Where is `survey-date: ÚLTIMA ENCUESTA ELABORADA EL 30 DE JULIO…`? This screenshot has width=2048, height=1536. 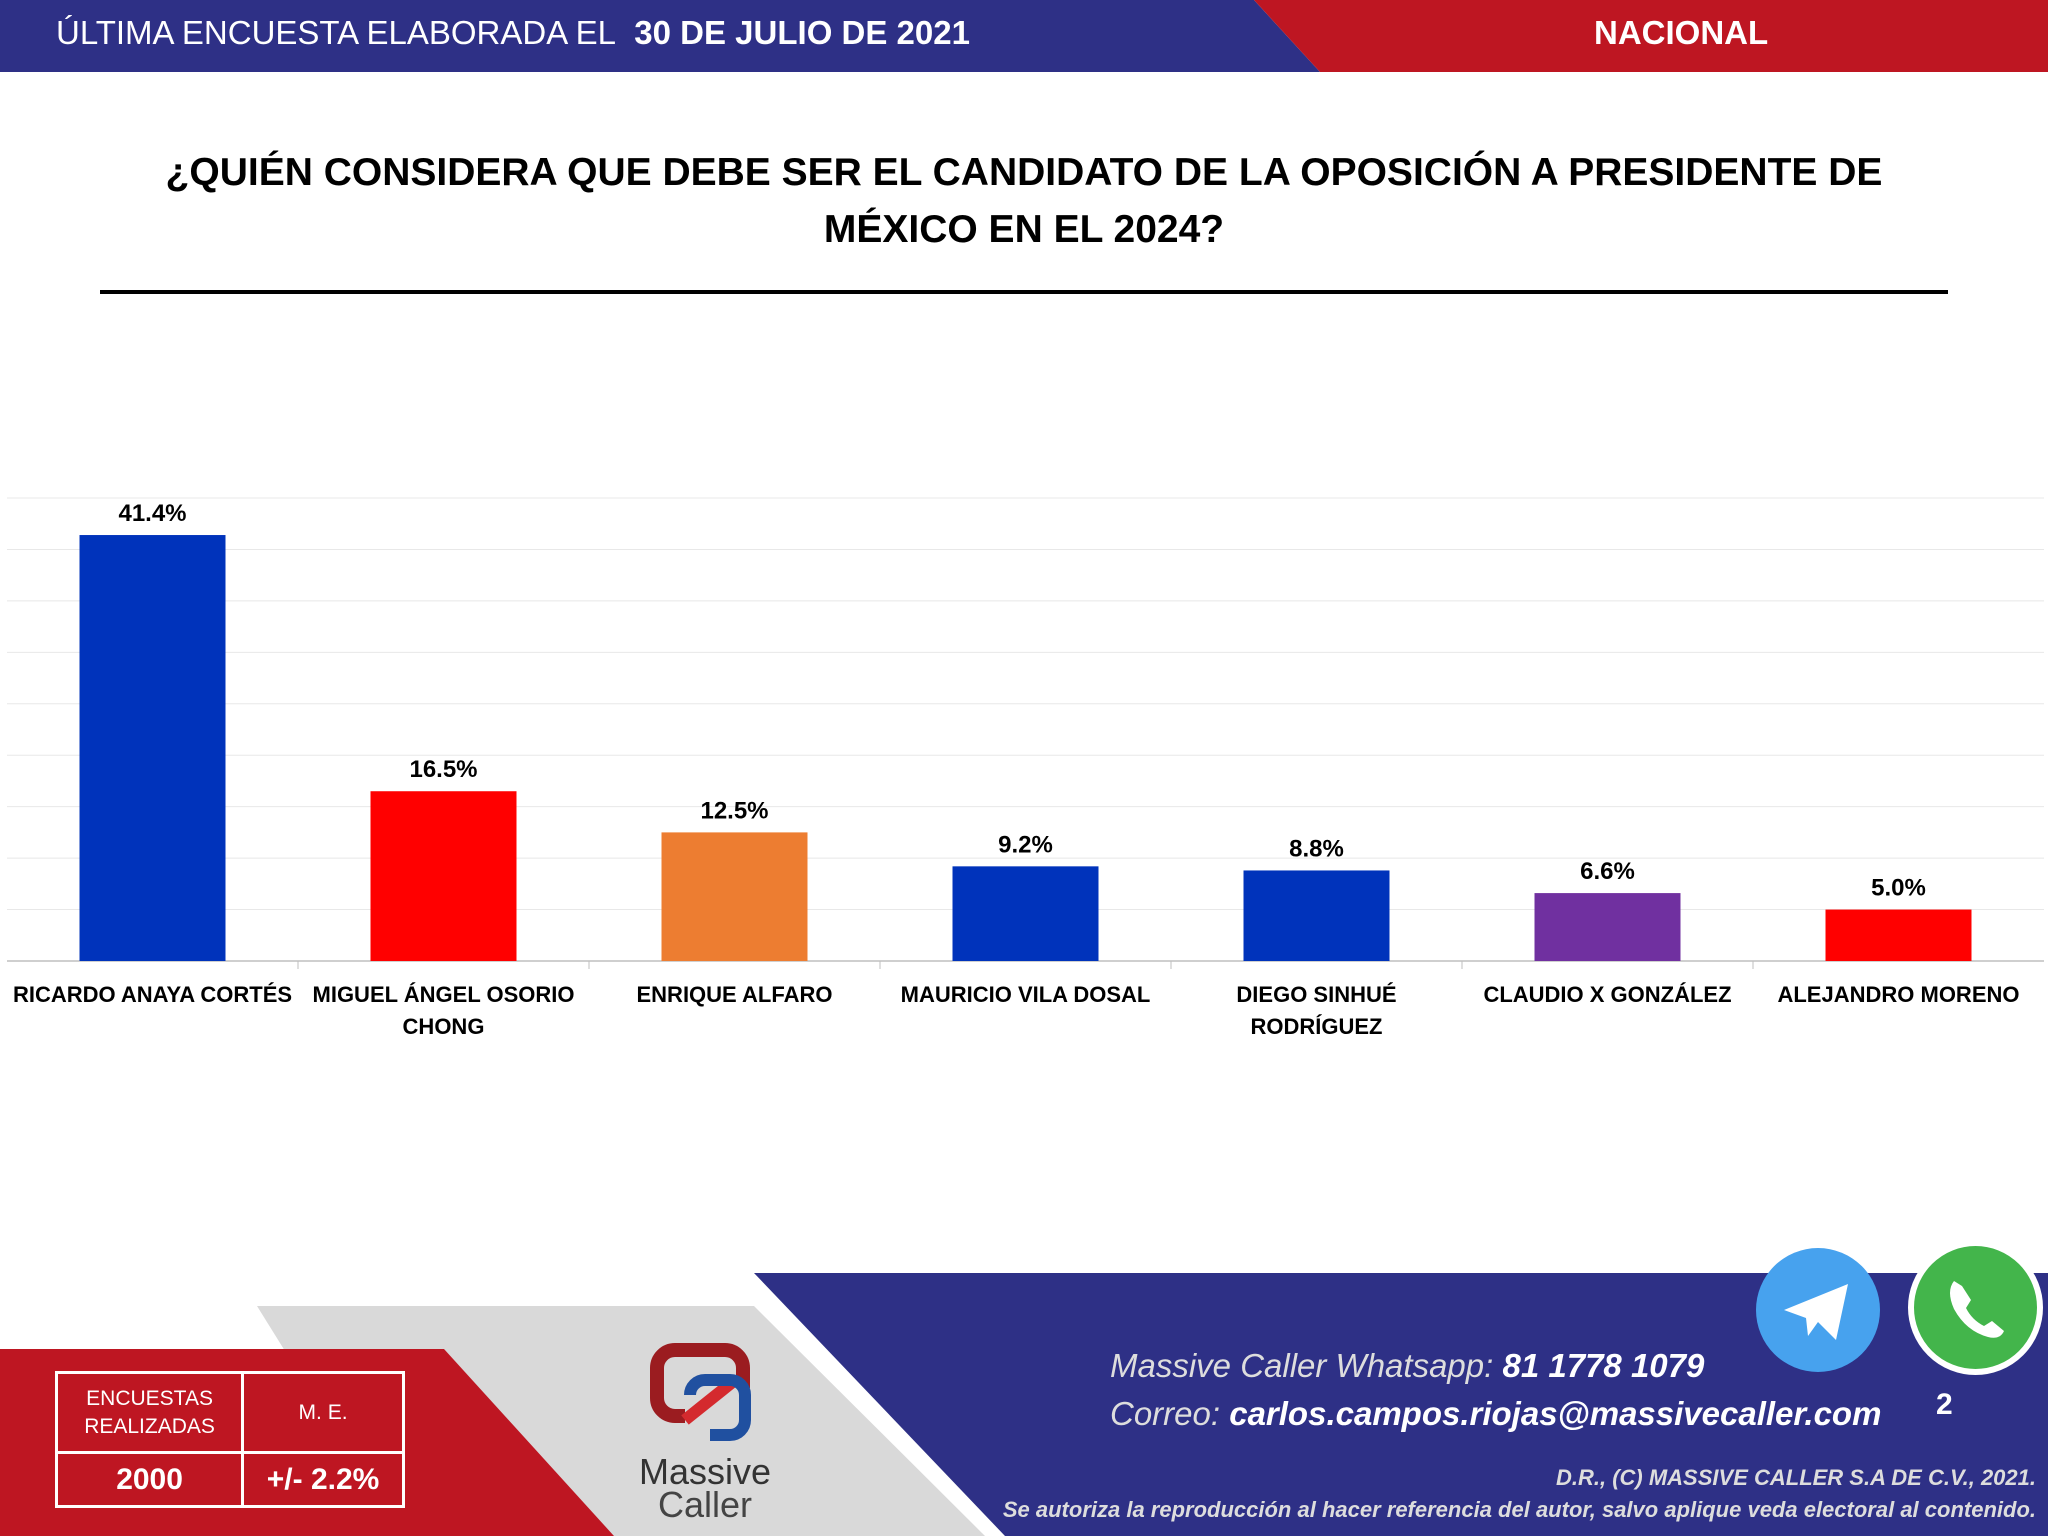
survey-date: ÚLTIMA ENCUESTA ELABORADA EL 30 DE JULIO… is located at coordinates (513, 33).